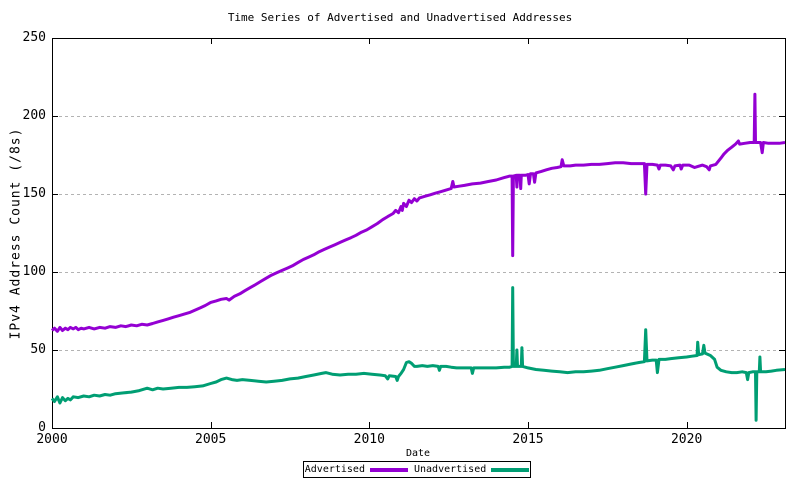 The image size is (800, 480). Describe the element at coordinates (34, 271) in the screenshot. I see `y-tick-label: 100` at that location.